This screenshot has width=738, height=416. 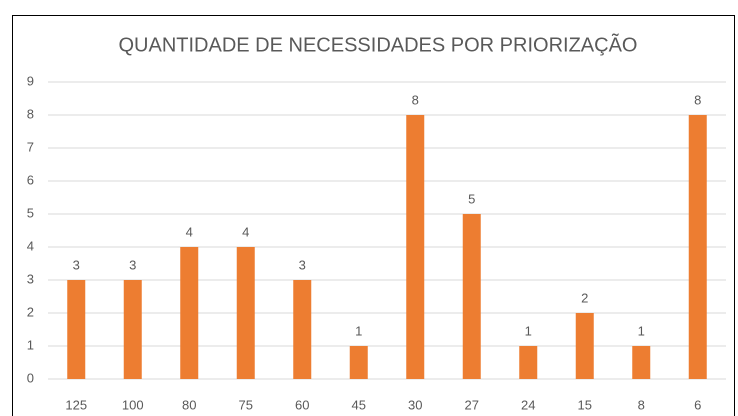 I want to click on y-tick-label: 0, so click(x=30, y=377).